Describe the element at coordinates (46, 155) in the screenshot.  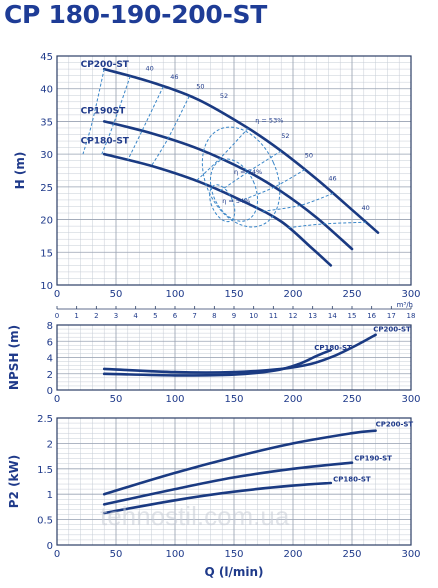
I see `y-tick-label: 30` at that location.